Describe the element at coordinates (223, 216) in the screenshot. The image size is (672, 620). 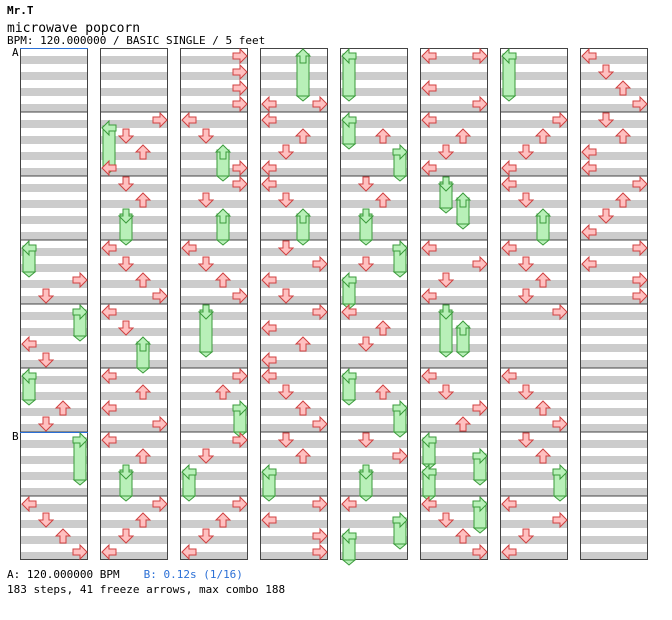
I see `freeze-arrow-up-icon` at that location.